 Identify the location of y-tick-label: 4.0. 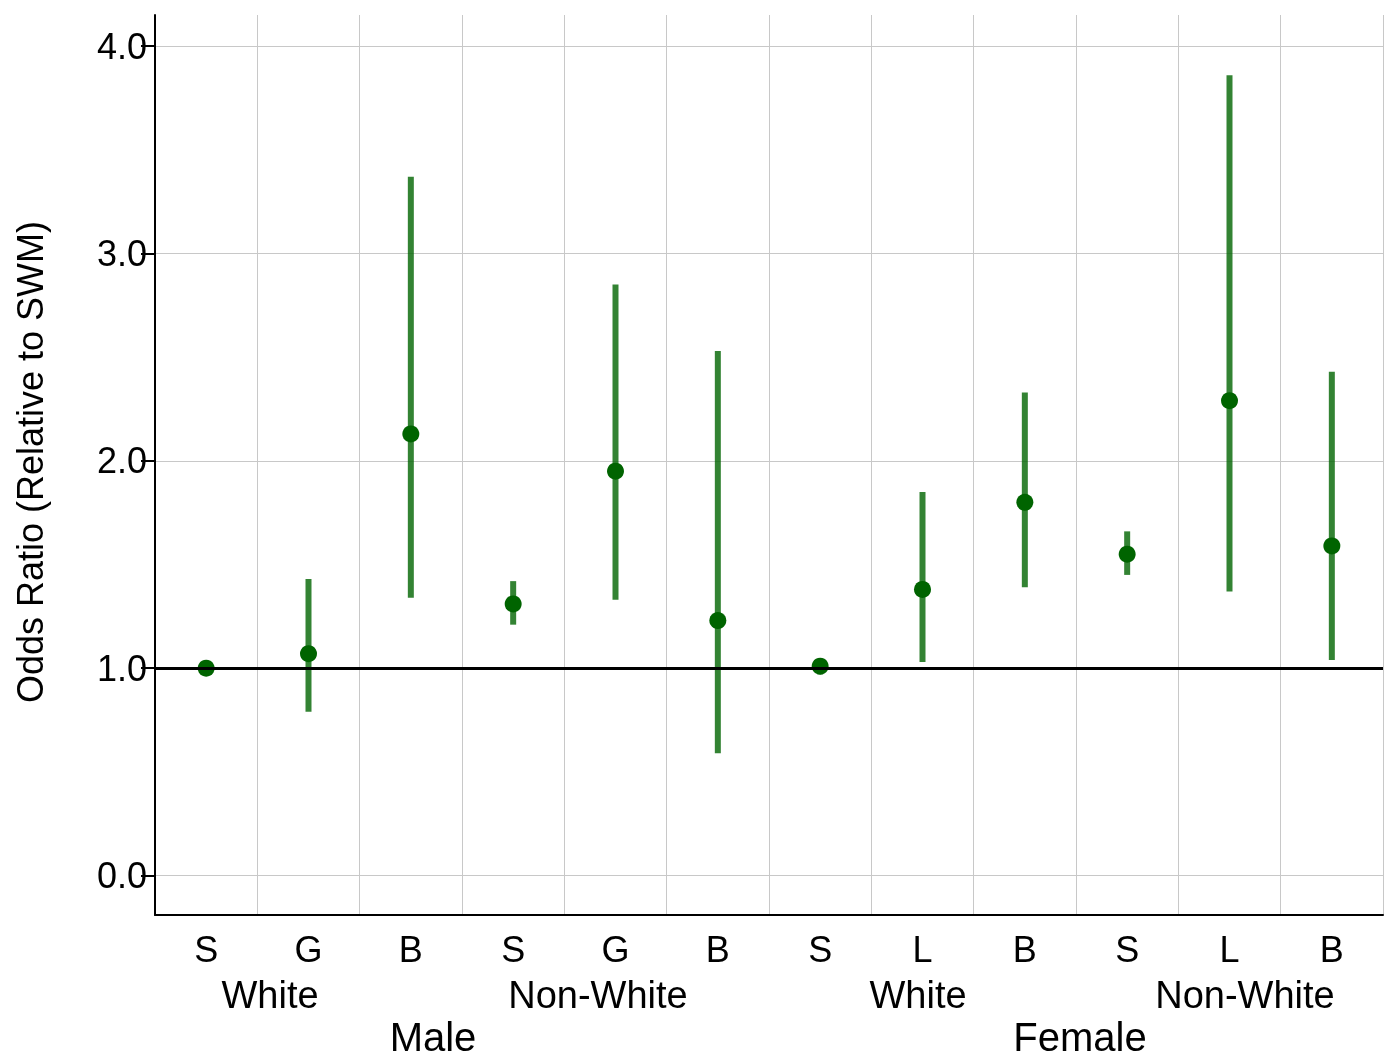
(121, 46).